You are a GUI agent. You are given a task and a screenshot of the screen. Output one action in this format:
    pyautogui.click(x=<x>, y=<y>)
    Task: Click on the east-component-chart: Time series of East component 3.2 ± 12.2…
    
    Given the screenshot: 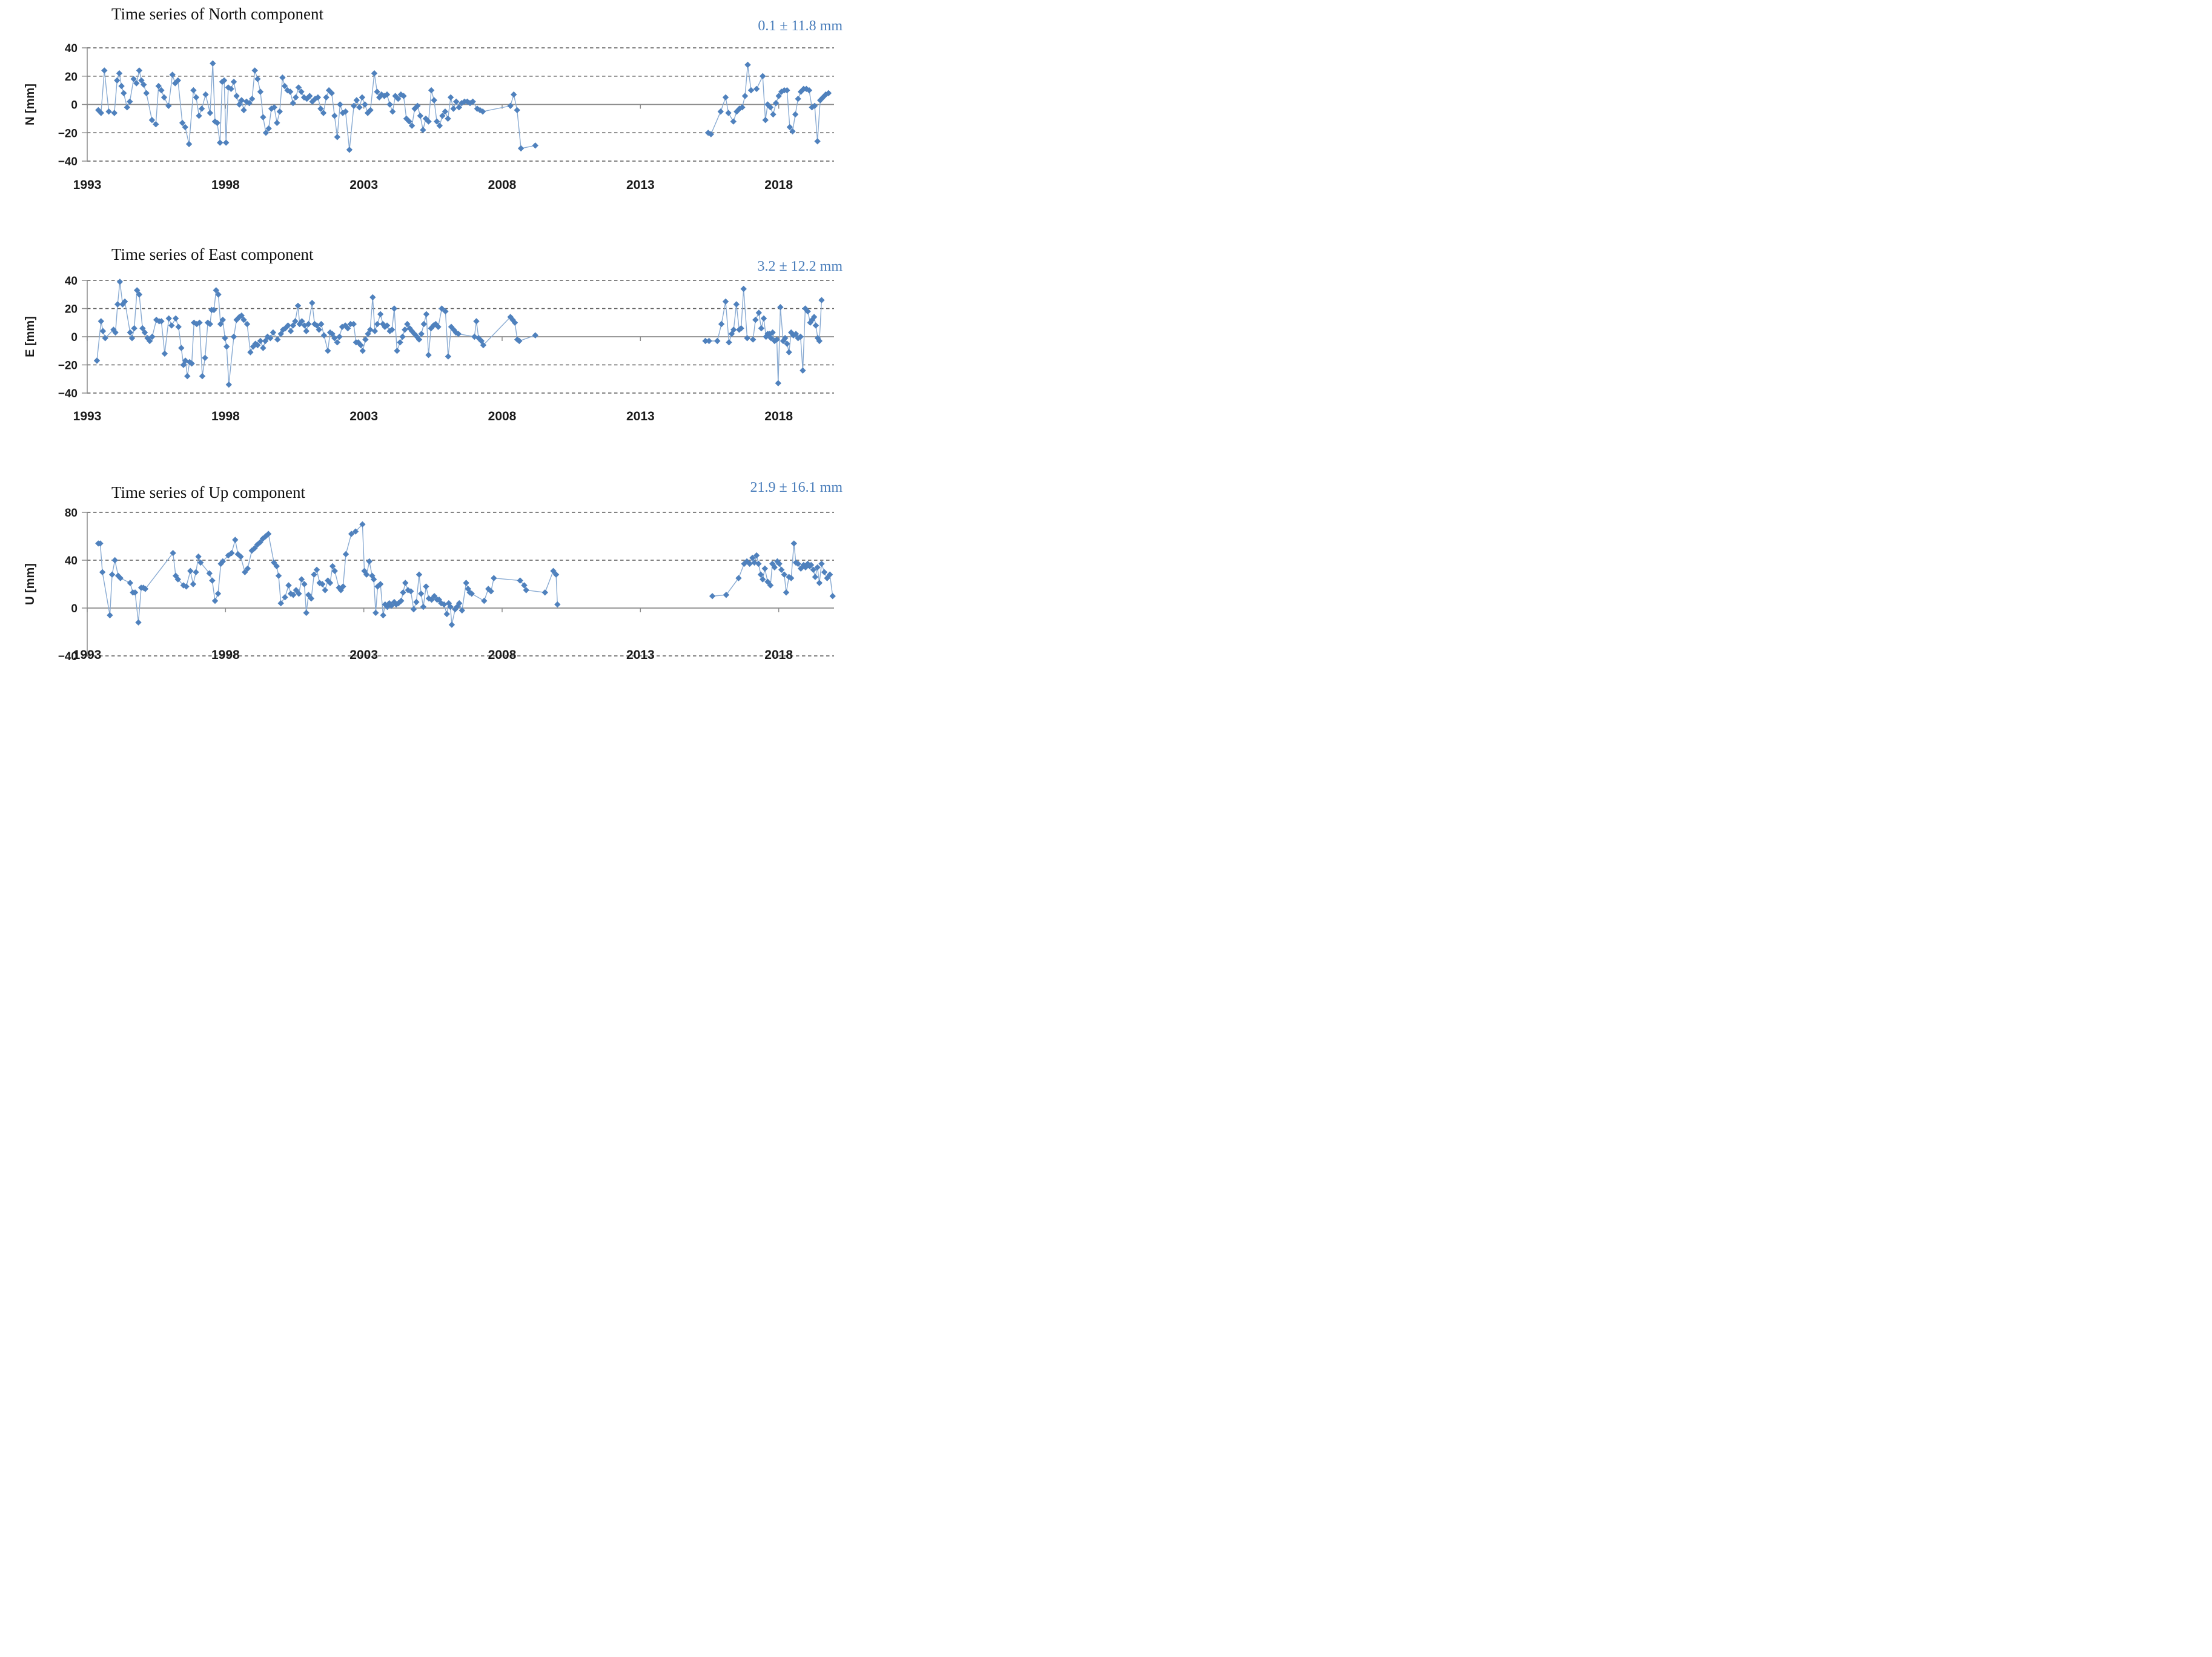 What is the action you would take?
    pyautogui.click(x=442, y=331)
    